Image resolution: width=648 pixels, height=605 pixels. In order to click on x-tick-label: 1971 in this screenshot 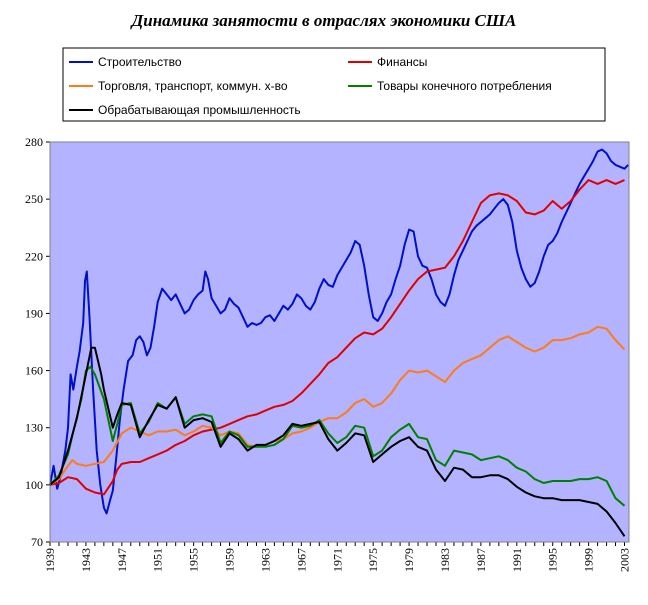, I will do `click(337, 560)`.